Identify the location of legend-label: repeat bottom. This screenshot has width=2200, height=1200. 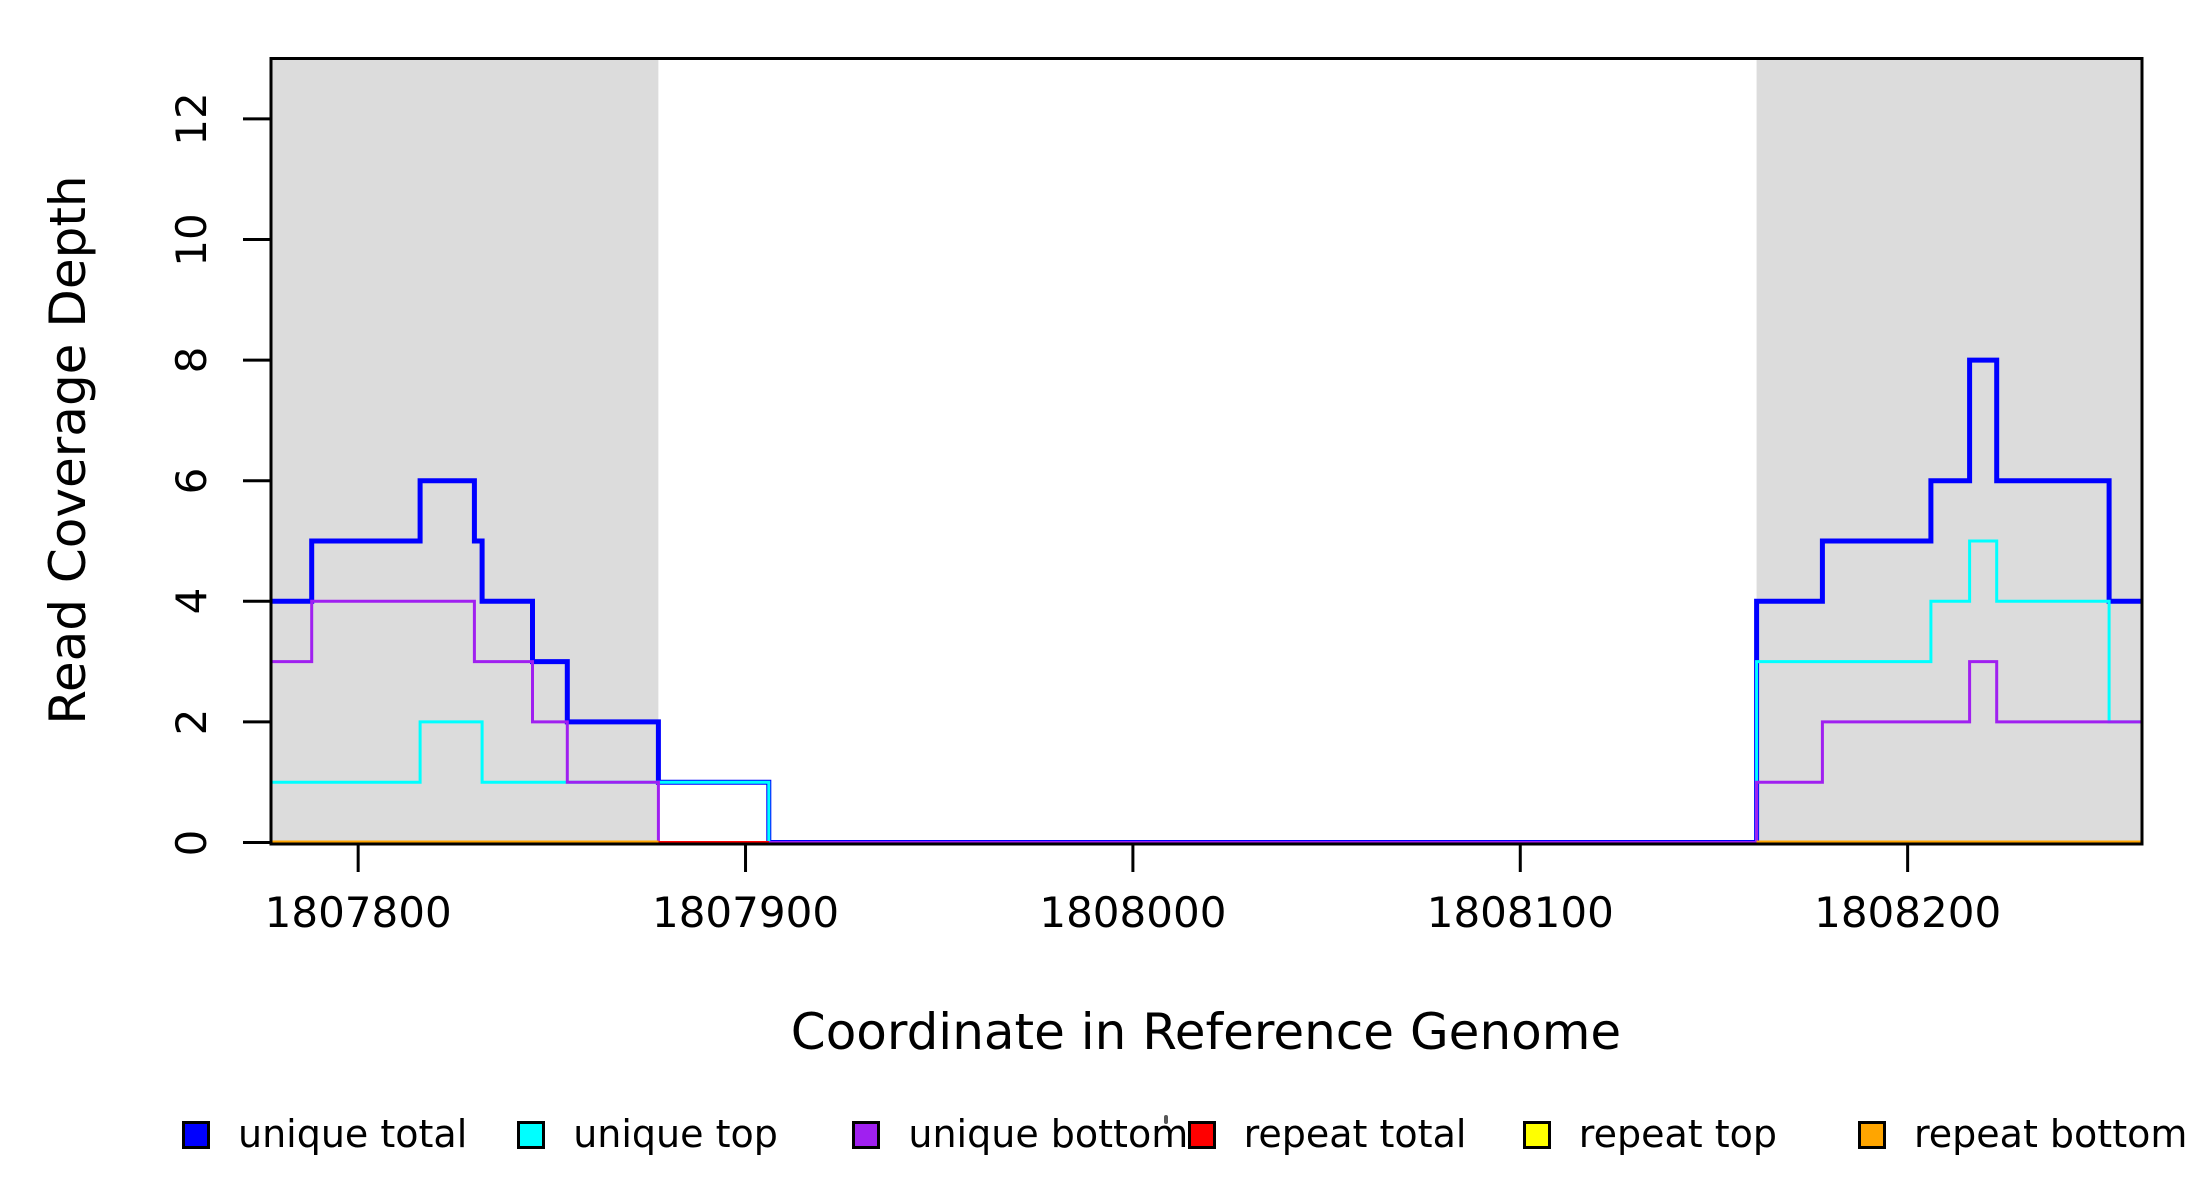
(2051, 1134).